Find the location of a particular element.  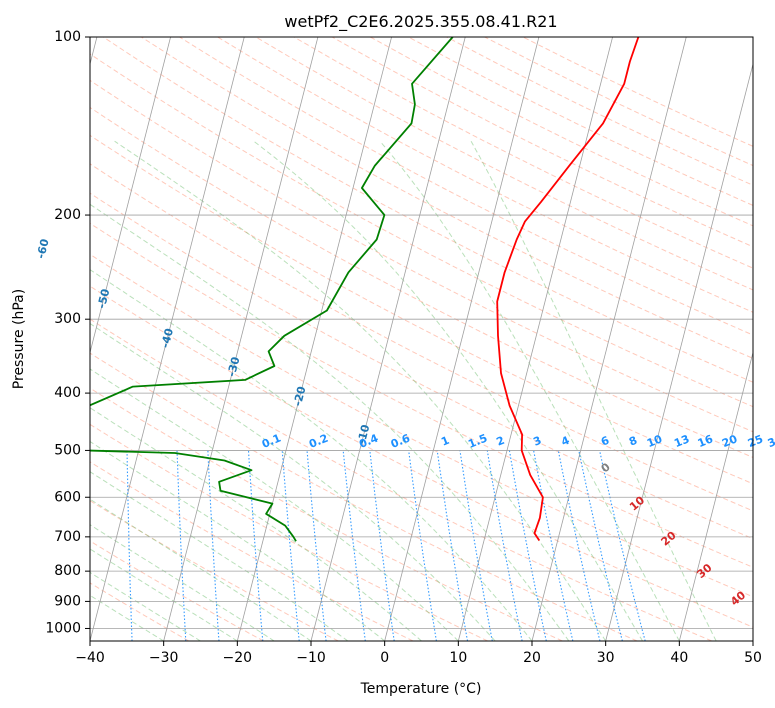

mixing-ratio-label: 30 is located at coordinates (770, 441).